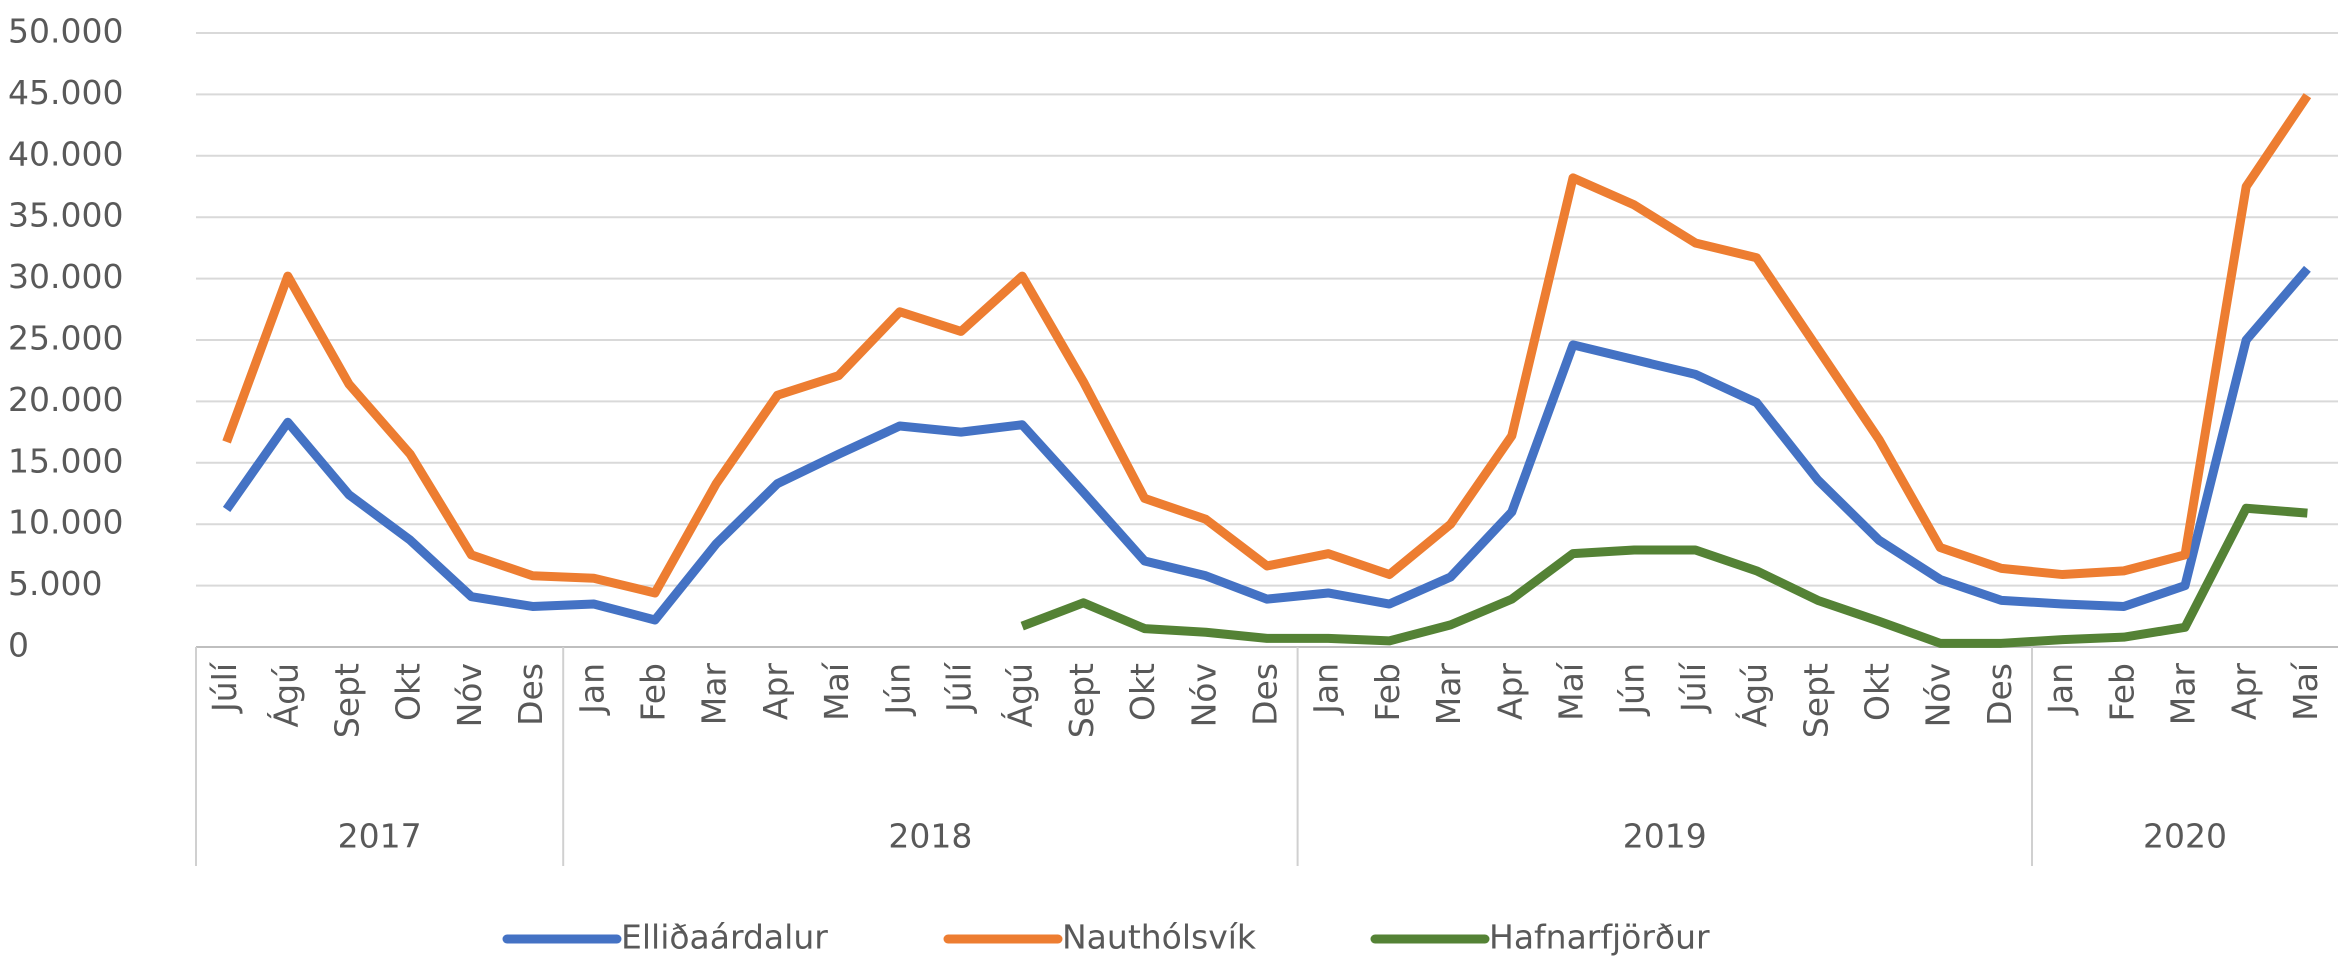 The width and height of the screenshot is (2338, 963). Describe the element at coordinates (65, 153) in the screenshot. I see `y-tick-label: 40.000` at that location.